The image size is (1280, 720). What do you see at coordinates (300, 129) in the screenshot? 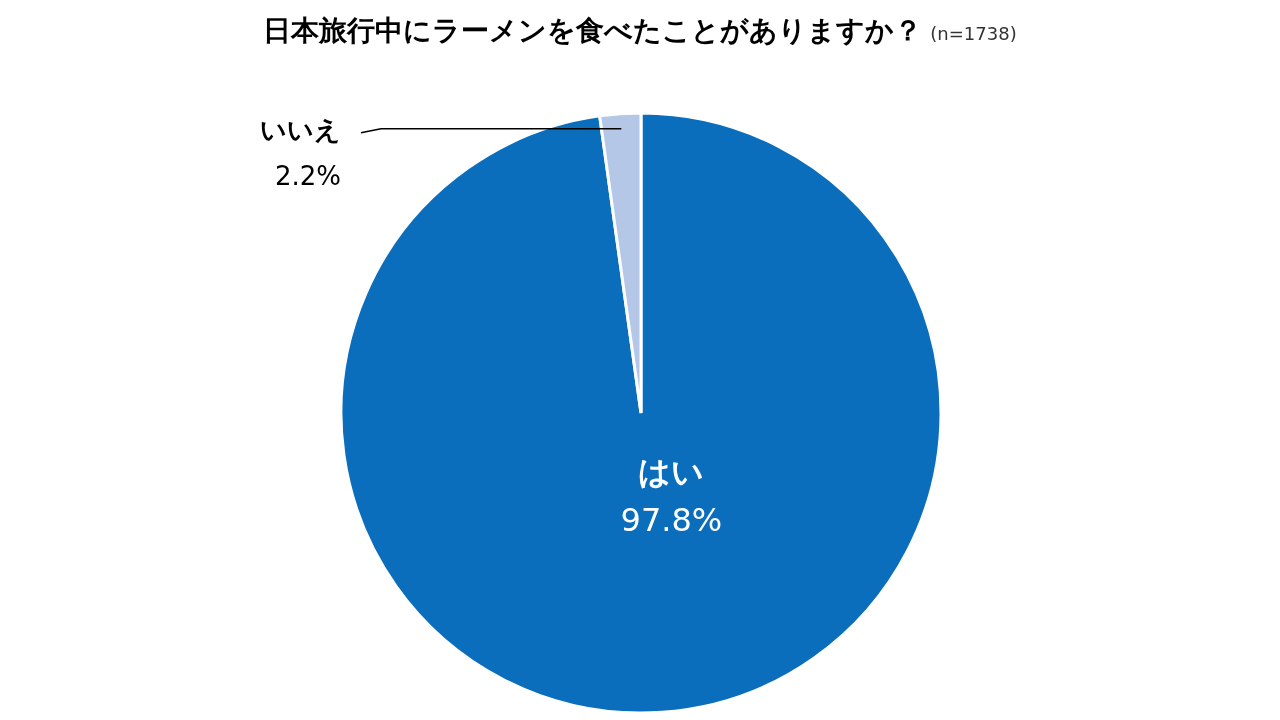
I see `slice-label: いいえ` at bounding box center [300, 129].